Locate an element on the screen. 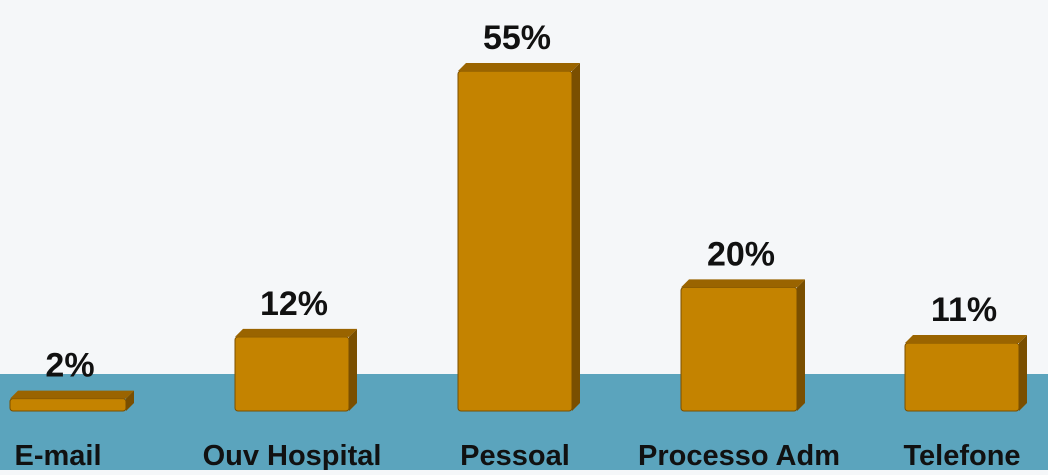 This screenshot has width=1048, height=475. data-label: 55% is located at coordinates (517, 38).